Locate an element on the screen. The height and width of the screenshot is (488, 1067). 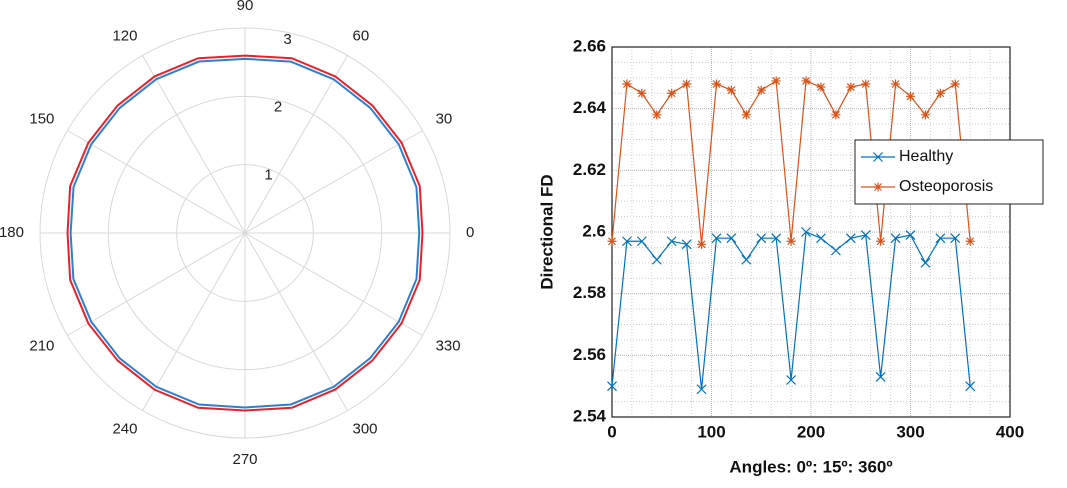
theta-tick-label: 210 is located at coordinates (41, 345).